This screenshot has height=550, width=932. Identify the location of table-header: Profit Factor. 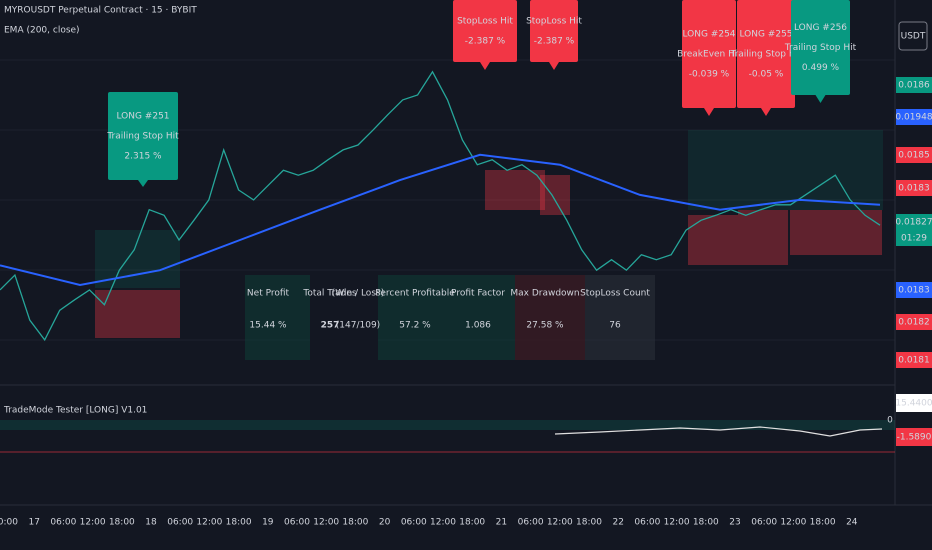
(478, 294).